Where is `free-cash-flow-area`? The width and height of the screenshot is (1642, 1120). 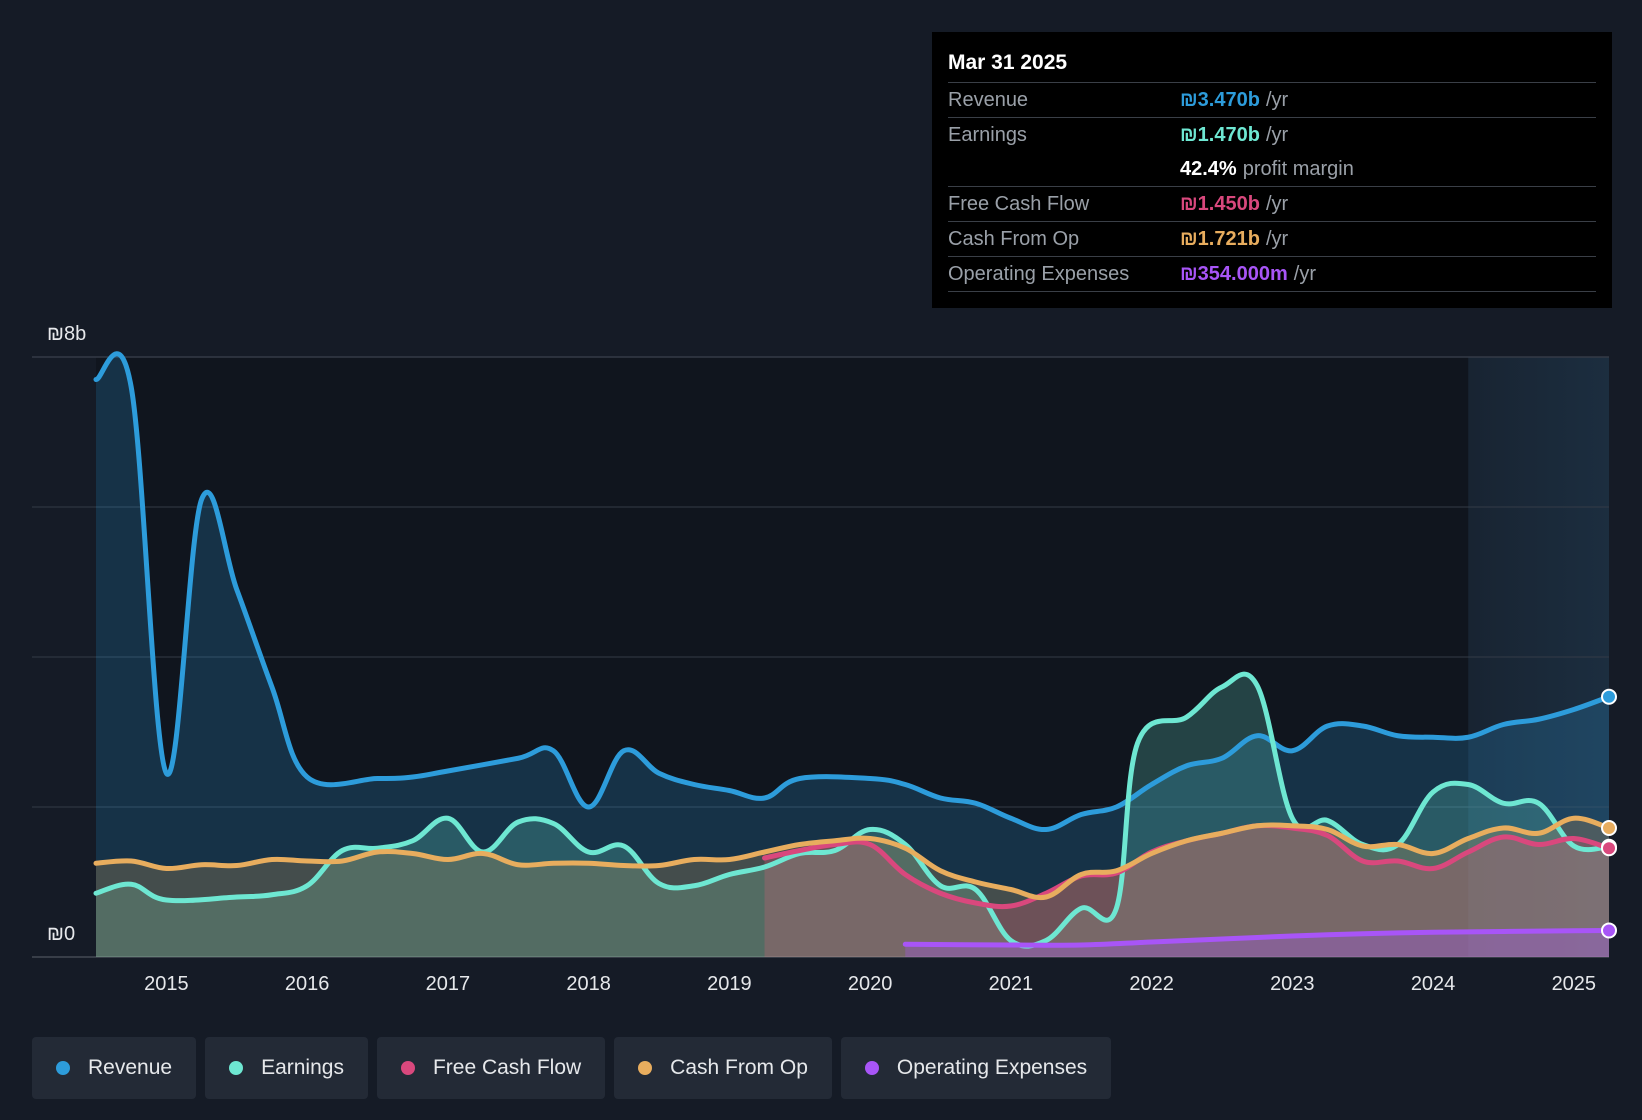
free-cash-flow-area is located at coordinates (1186, 891).